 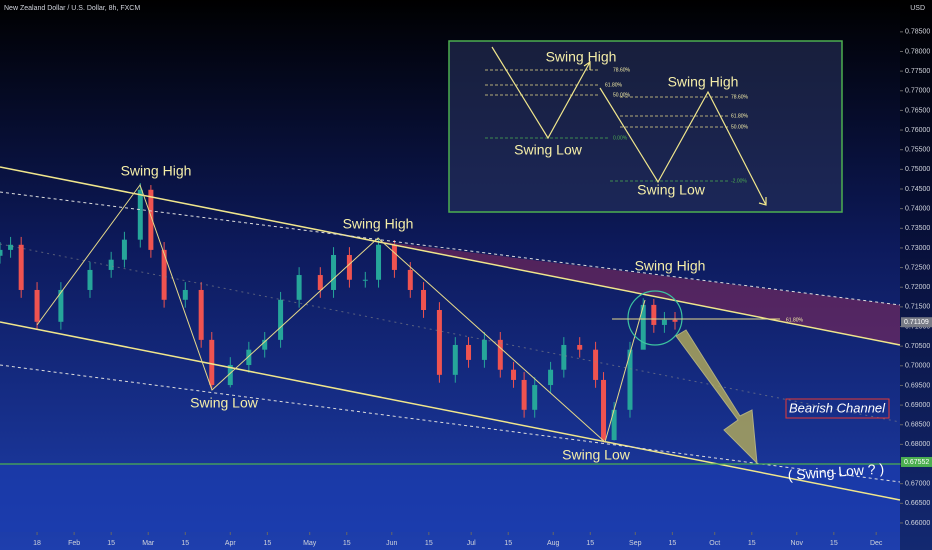 I want to click on y-tick-label: 0.76500, so click(x=917, y=110).